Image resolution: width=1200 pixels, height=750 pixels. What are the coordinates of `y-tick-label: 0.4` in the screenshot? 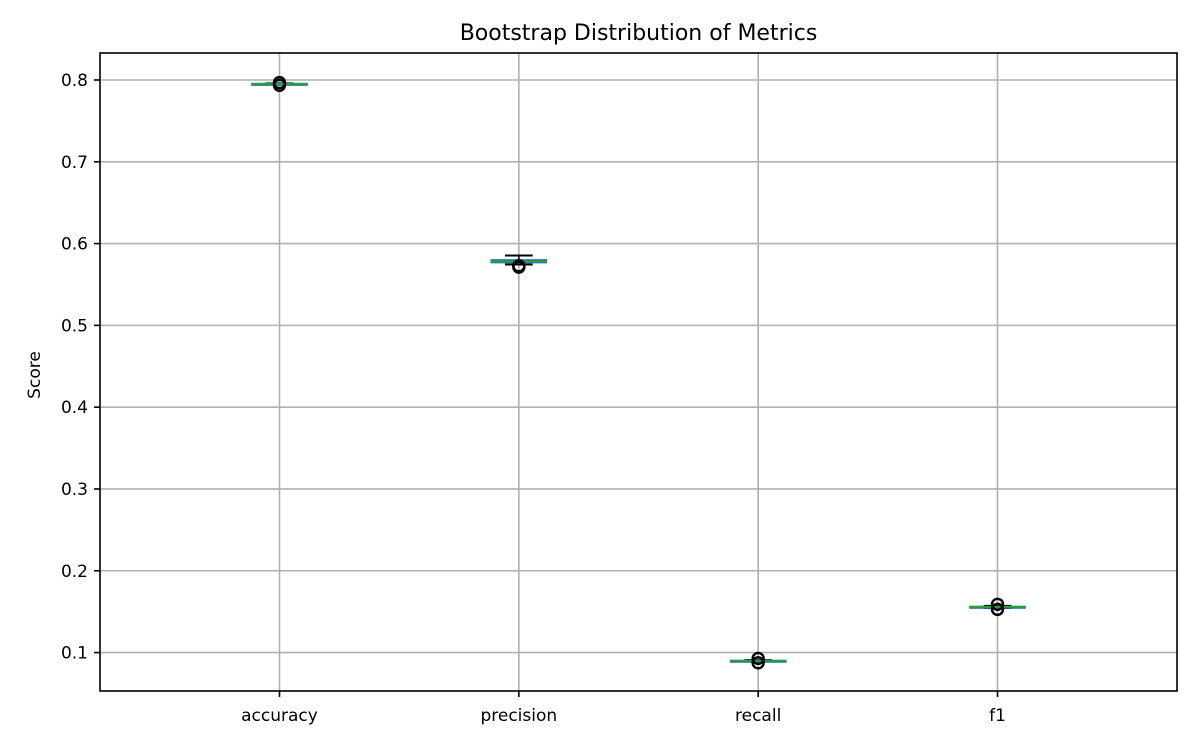 It's located at (74, 408).